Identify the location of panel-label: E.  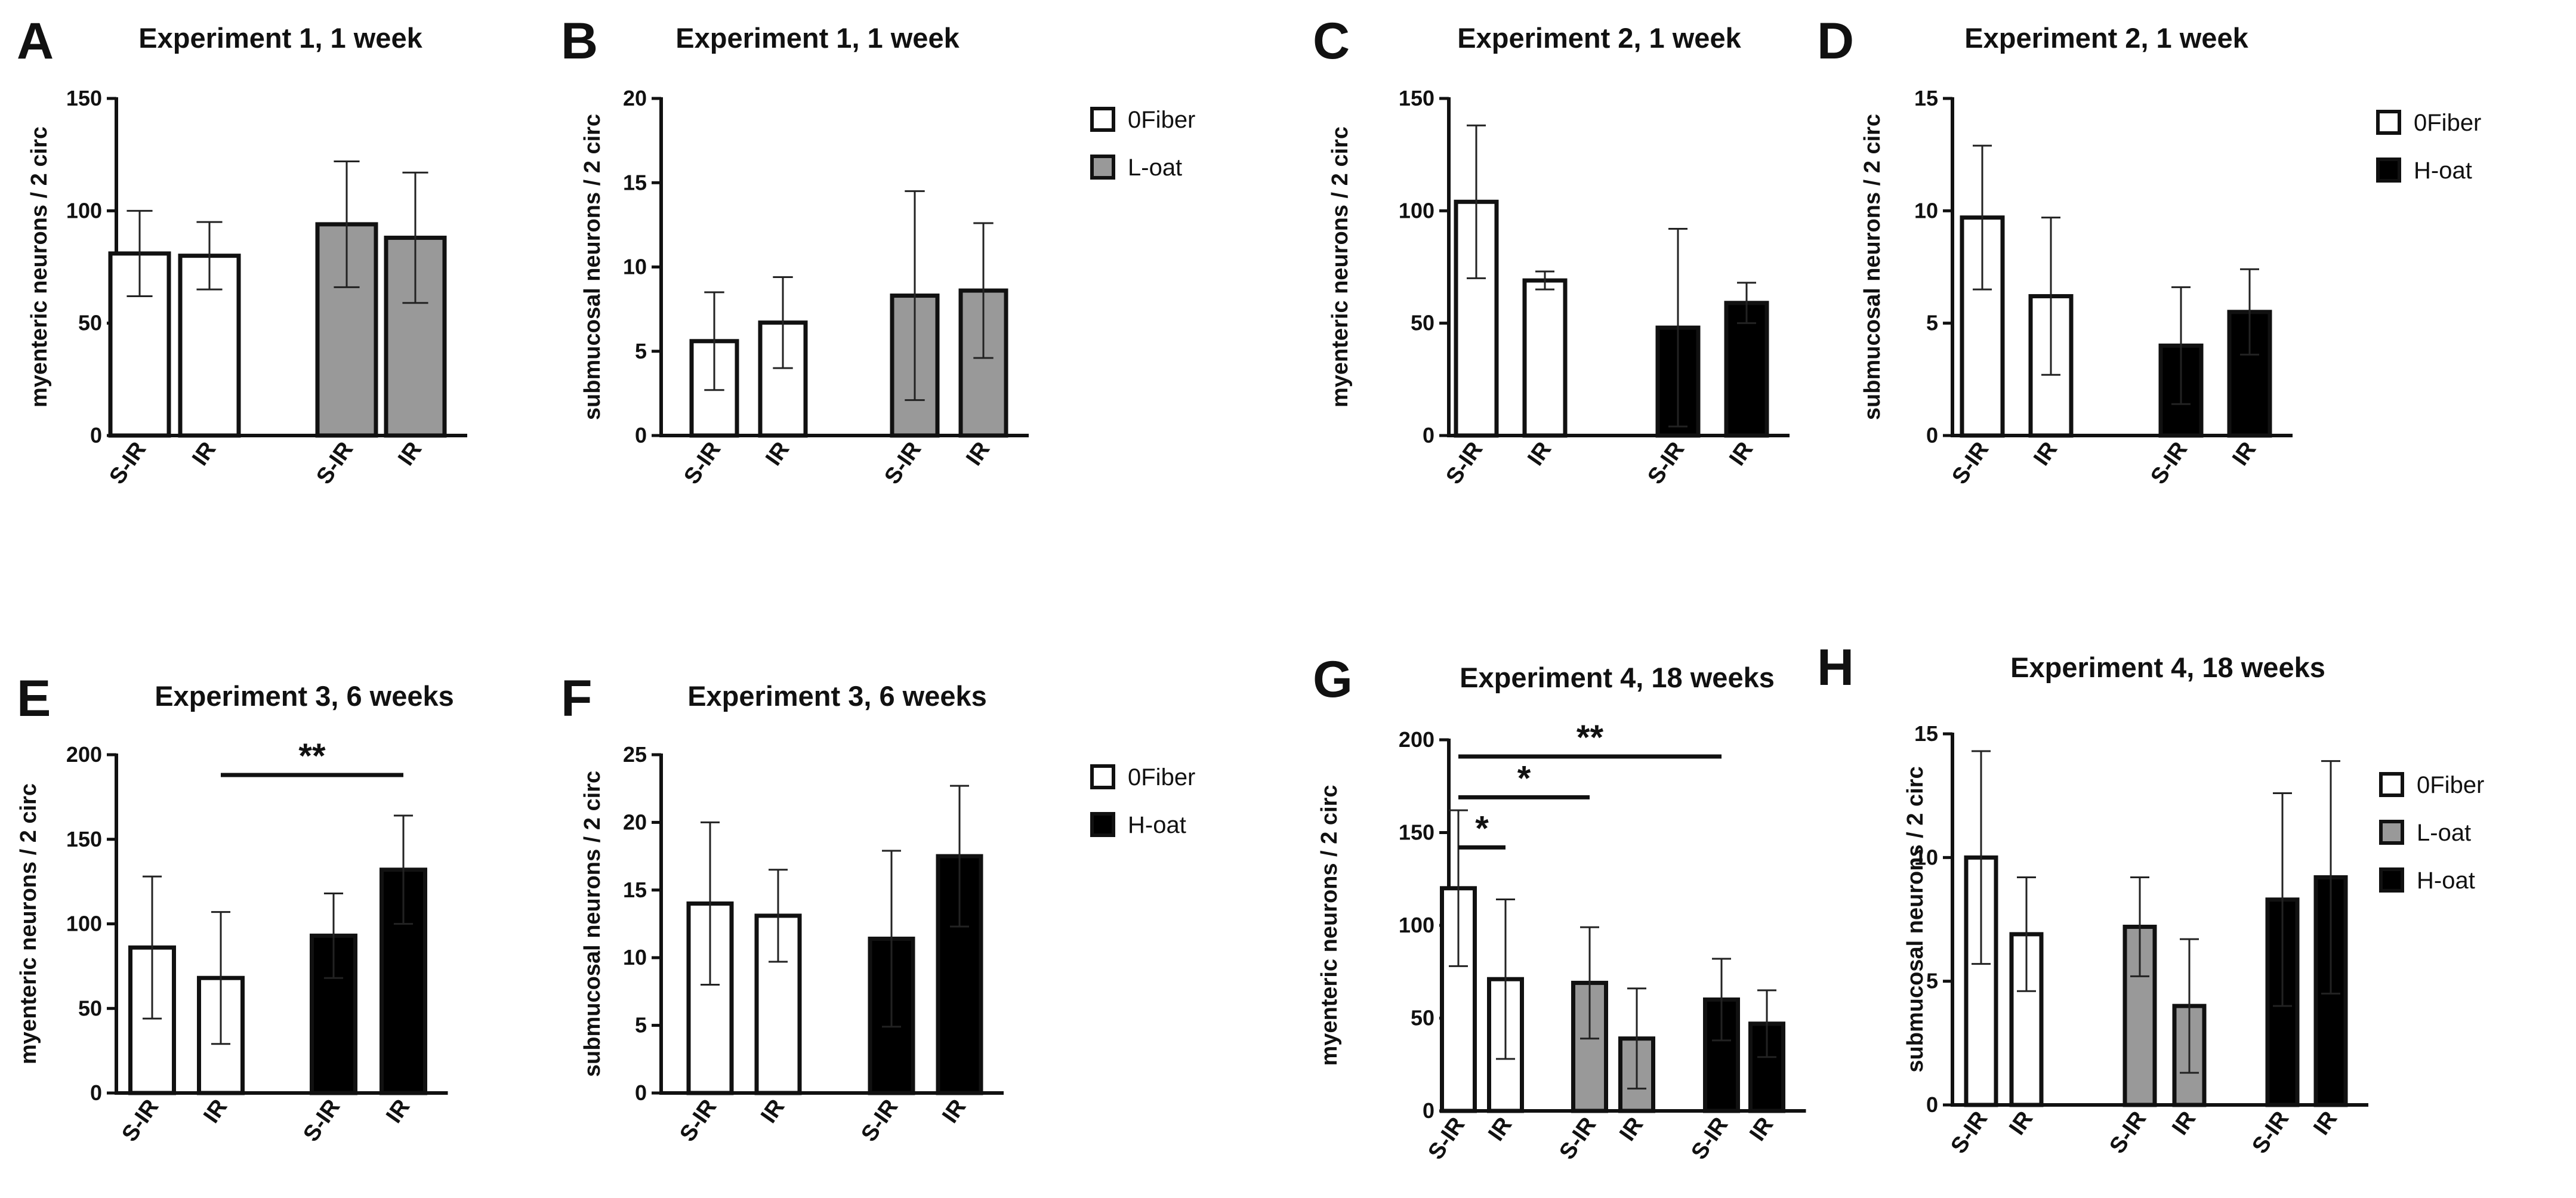
(34, 698).